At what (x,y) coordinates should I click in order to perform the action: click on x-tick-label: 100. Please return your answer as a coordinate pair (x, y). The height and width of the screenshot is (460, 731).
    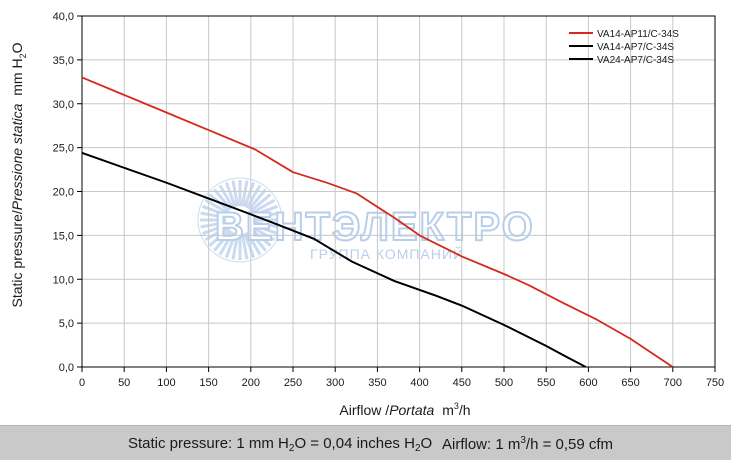
    Looking at the image, I should click on (166, 383).